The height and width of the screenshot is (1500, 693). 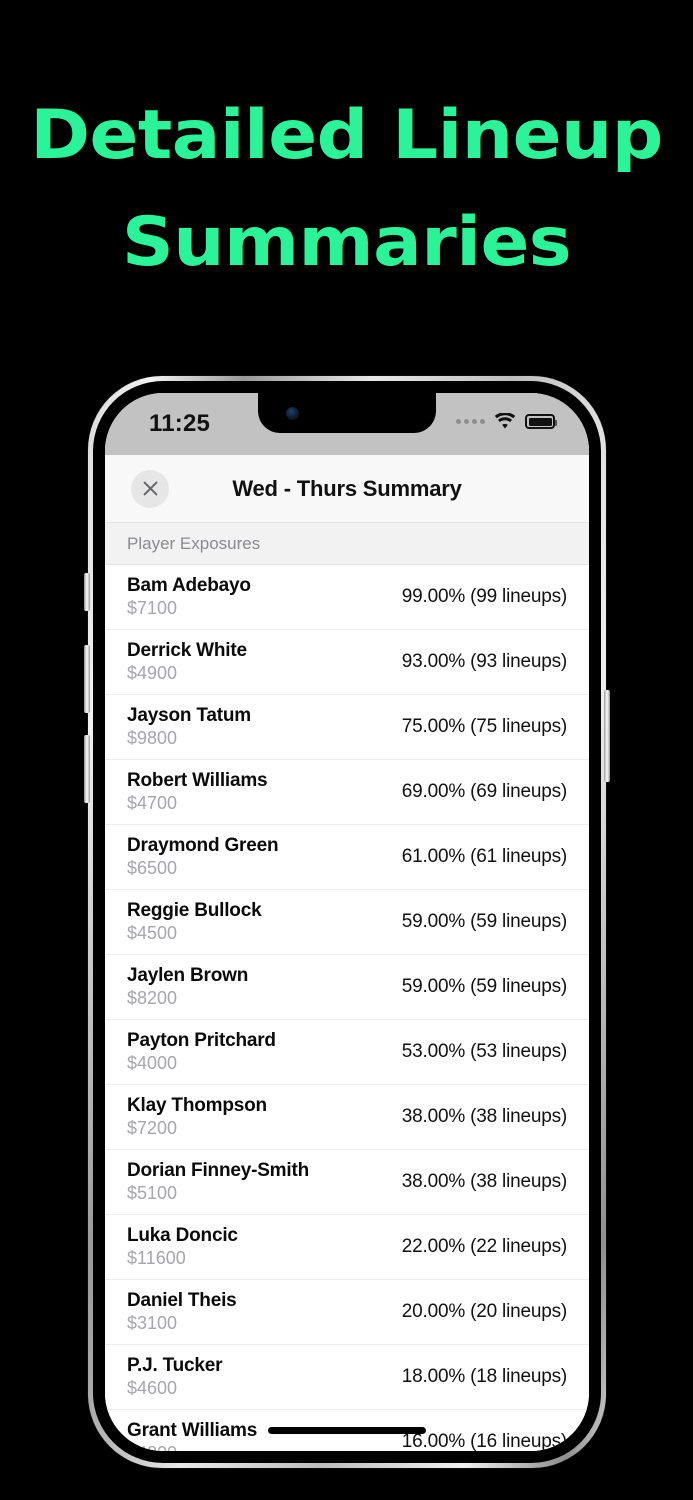 What do you see at coordinates (484, 1441) in the screenshot?
I see `player-exposure-value: 16.00% (16 lineups)` at bounding box center [484, 1441].